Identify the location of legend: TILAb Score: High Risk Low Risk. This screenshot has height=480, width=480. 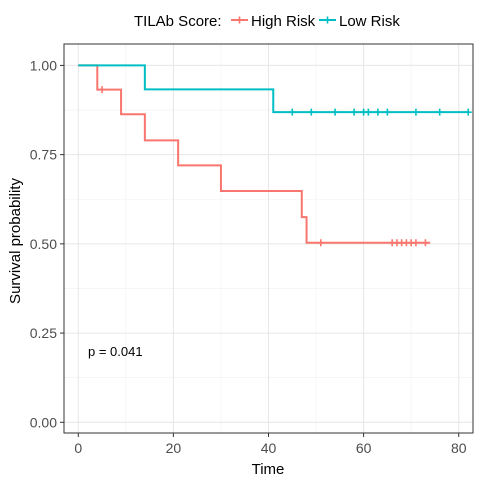
(267, 21).